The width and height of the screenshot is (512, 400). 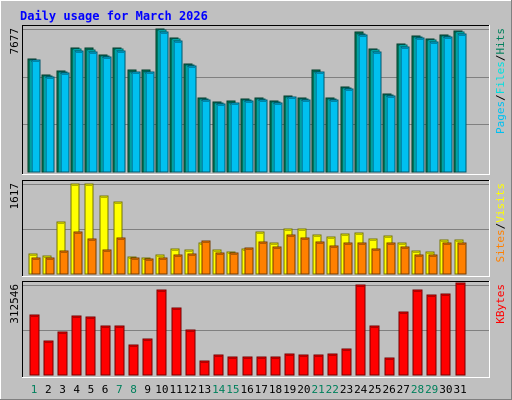 I want to click on day-label-4: 4, so click(x=76, y=389).